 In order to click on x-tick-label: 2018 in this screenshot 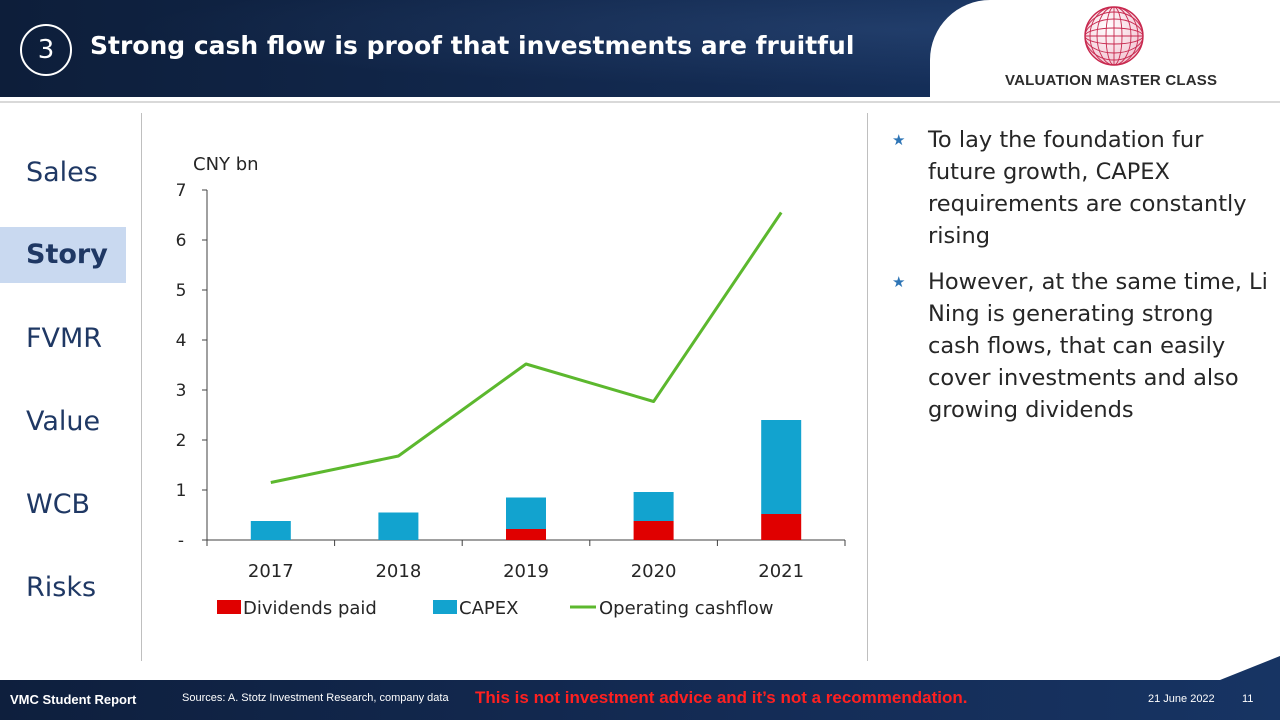, I will do `click(398, 571)`.